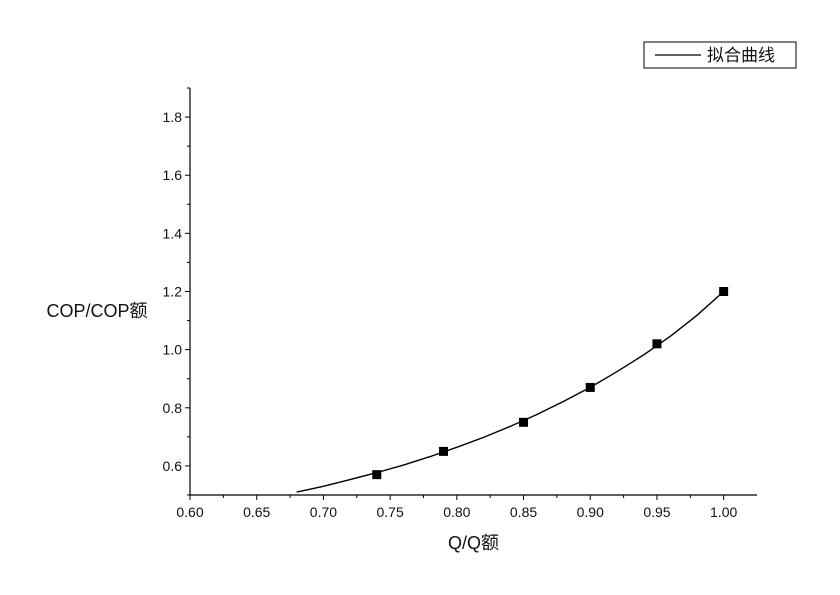 Image resolution: width=840 pixels, height=595 pixels. I want to click on x-tick-label: 0.60, so click(189, 512).